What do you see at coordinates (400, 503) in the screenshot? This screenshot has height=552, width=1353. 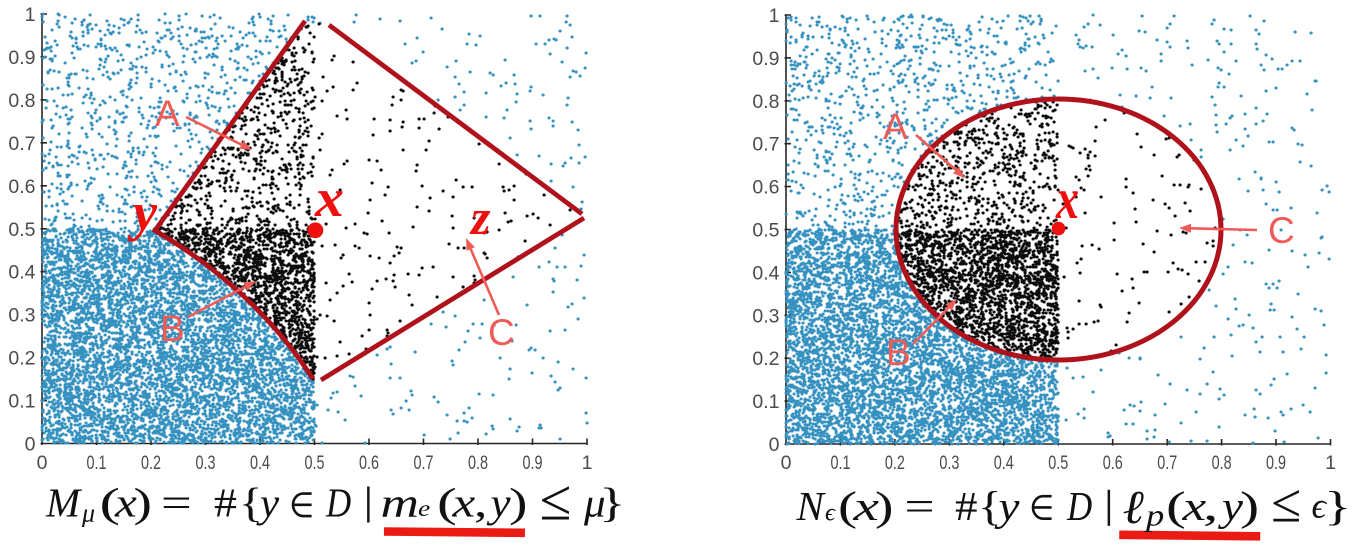 I see `svg-text: m` at bounding box center [400, 503].